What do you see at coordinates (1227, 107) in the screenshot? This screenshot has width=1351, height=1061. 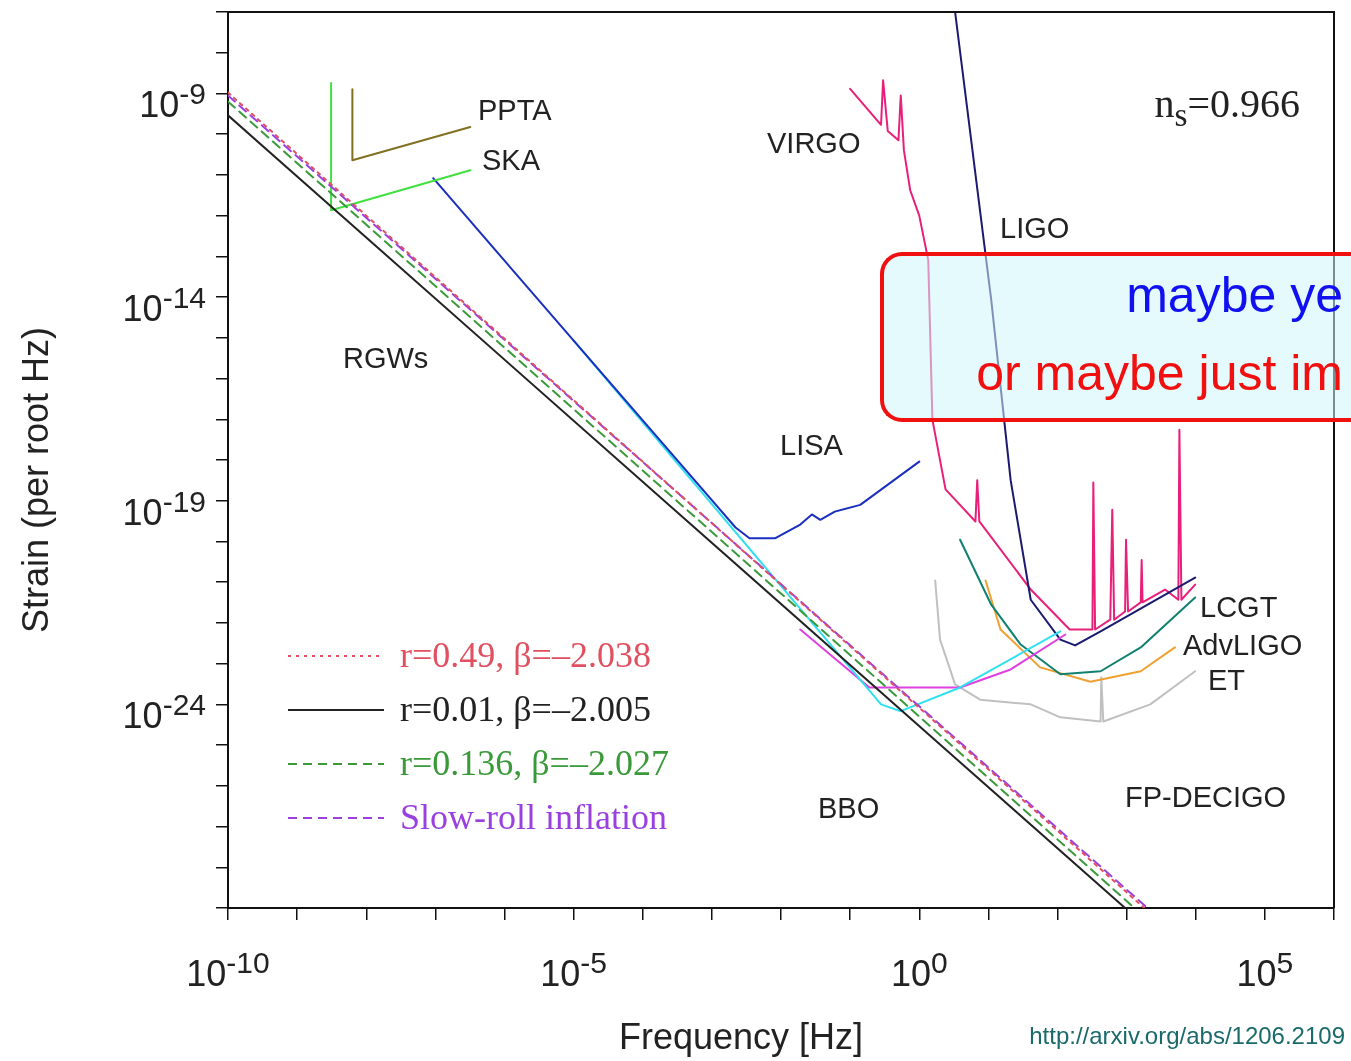 I see `annotation: n$_{s}$=0.966` at bounding box center [1227, 107].